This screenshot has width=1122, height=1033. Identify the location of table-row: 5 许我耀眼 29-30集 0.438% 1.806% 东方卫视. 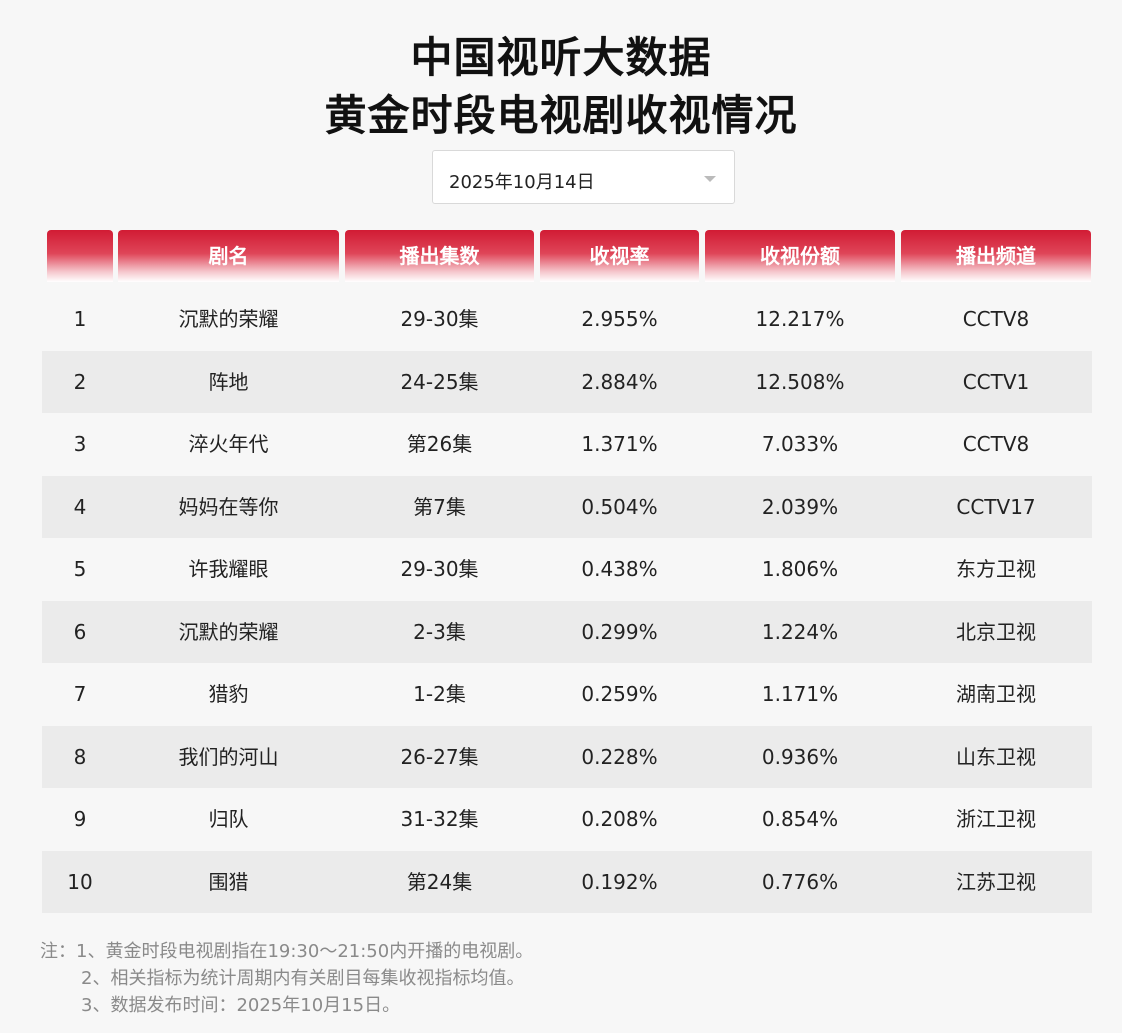
(567, 569).